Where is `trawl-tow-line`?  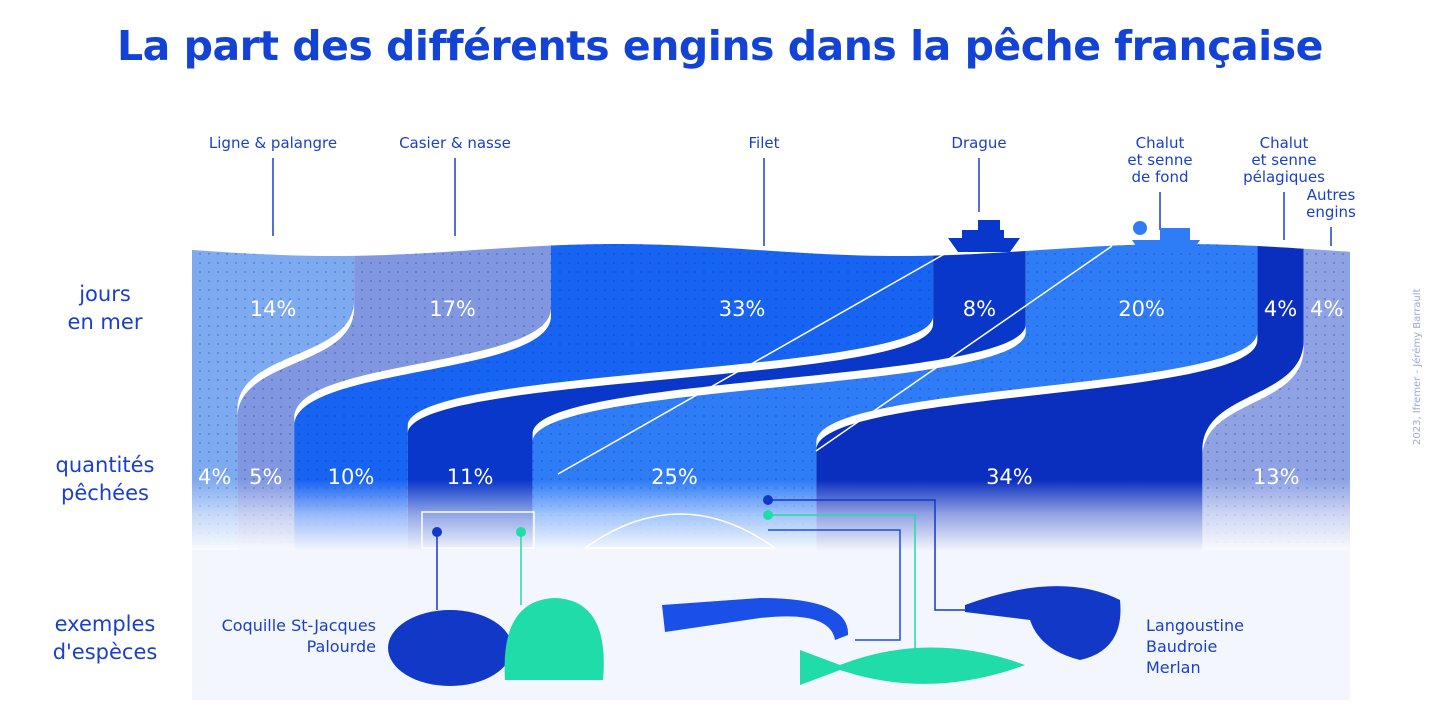
trawl-tow-line is located at coordinates (964, 348).